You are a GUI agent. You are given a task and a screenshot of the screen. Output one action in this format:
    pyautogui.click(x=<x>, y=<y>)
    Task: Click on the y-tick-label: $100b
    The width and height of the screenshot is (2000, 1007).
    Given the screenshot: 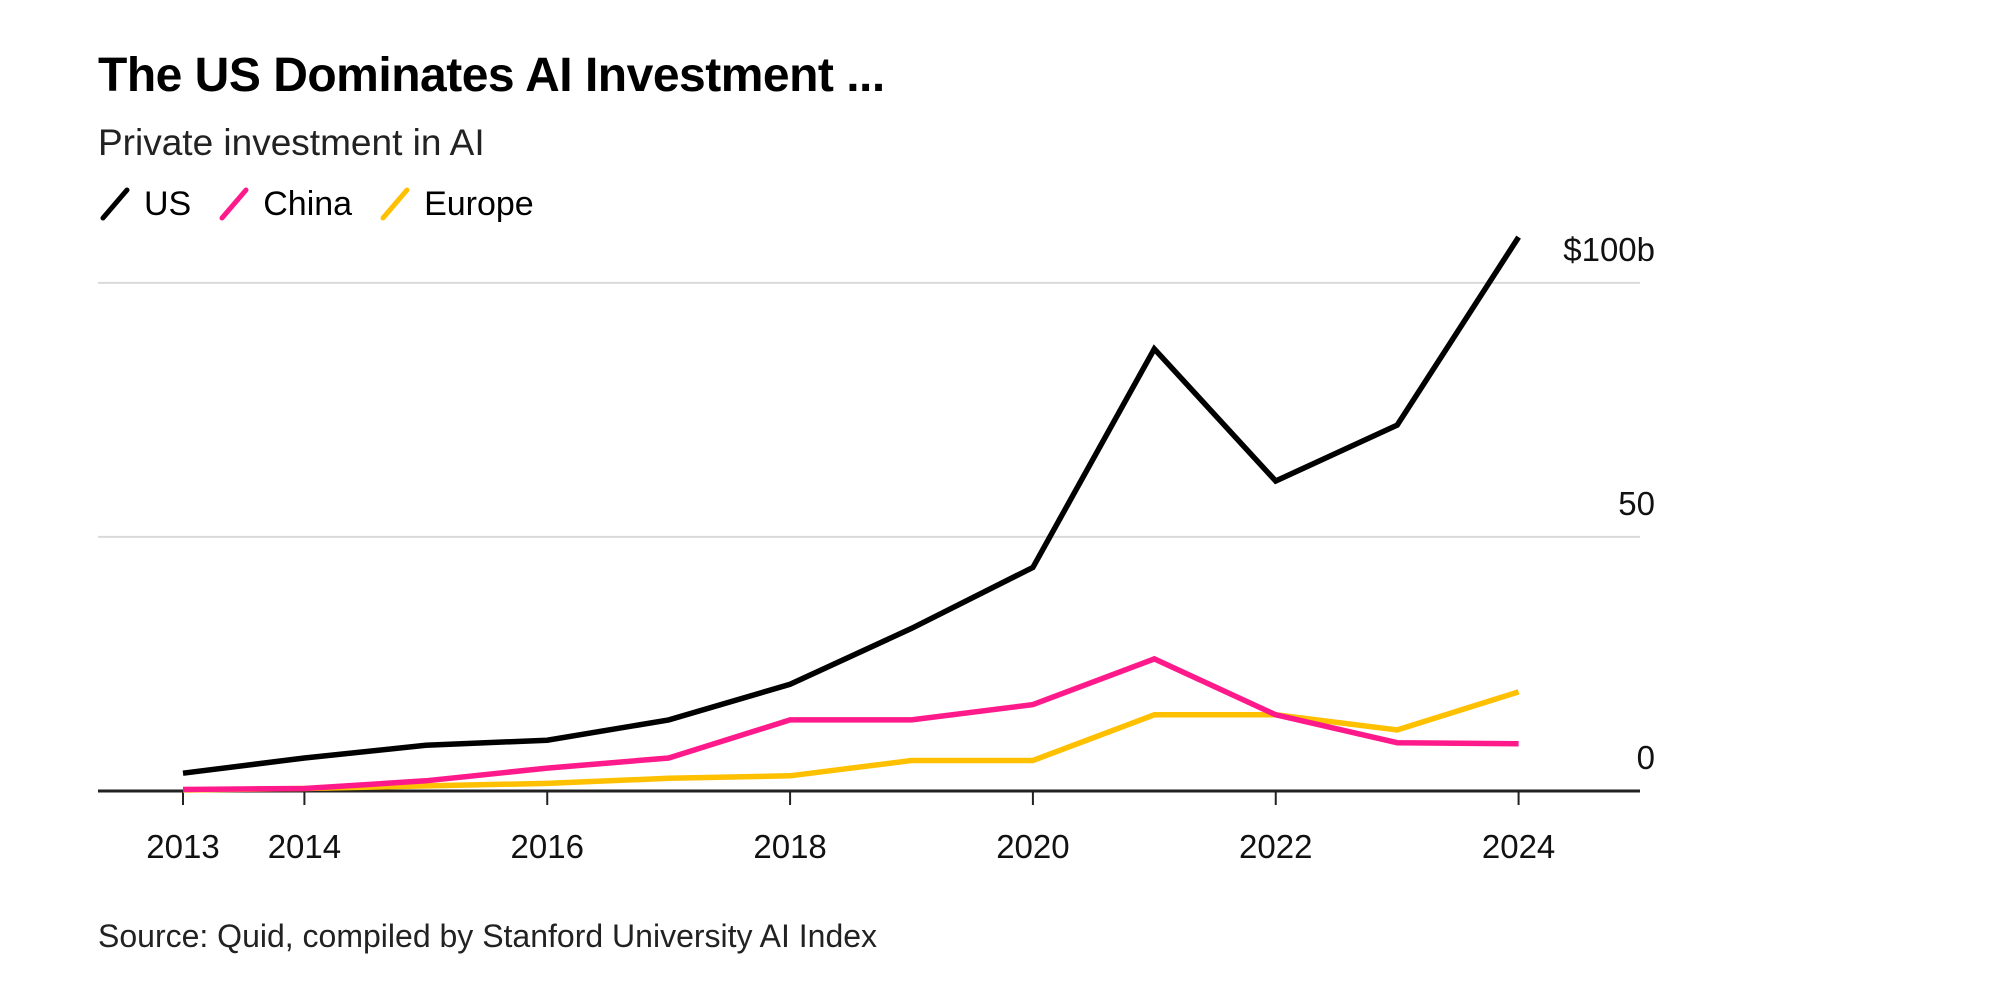 What is the action you would take?
    pyautogui.click(x=1609, y=249)
    